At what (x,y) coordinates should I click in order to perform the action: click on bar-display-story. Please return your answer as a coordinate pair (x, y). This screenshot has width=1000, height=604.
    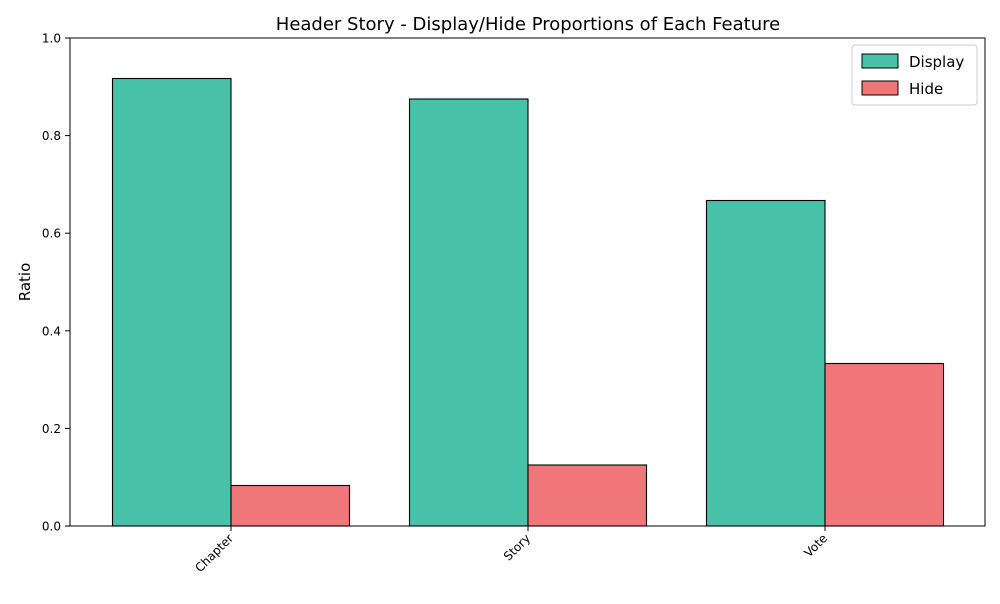
    Looking at the image, I should click on (468, 312).